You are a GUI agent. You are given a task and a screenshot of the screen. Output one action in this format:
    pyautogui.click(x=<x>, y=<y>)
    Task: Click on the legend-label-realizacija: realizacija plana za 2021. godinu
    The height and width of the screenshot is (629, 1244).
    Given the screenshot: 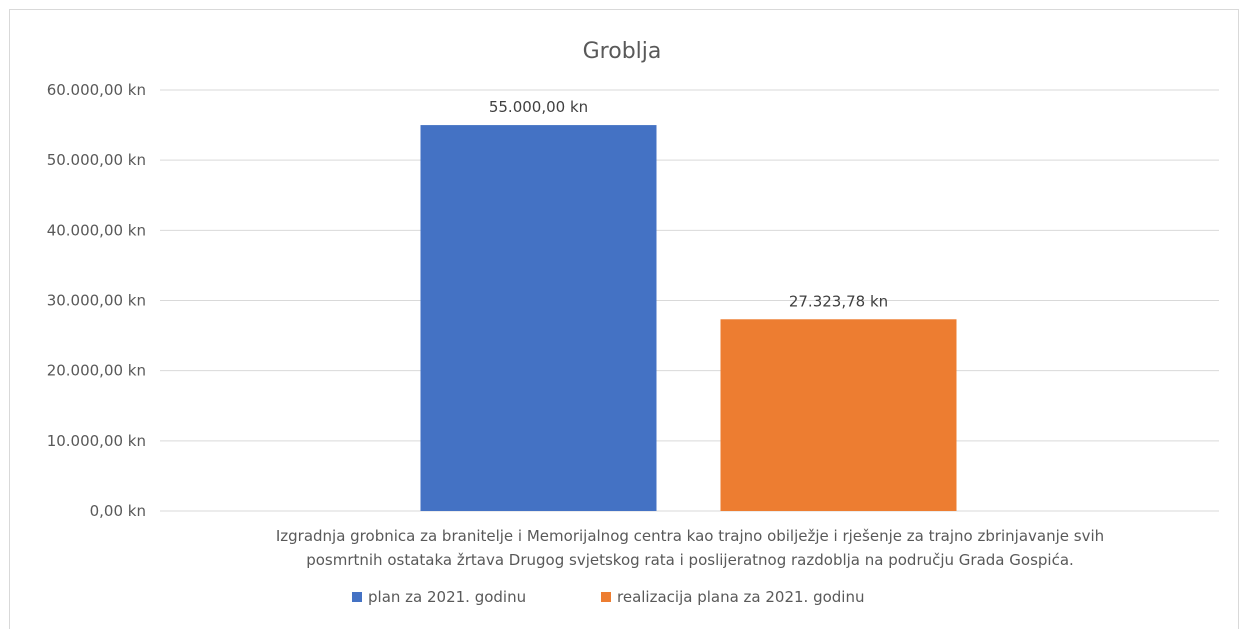 What is the action you would take?
    pyautogui.click(x=741, y=597)
    